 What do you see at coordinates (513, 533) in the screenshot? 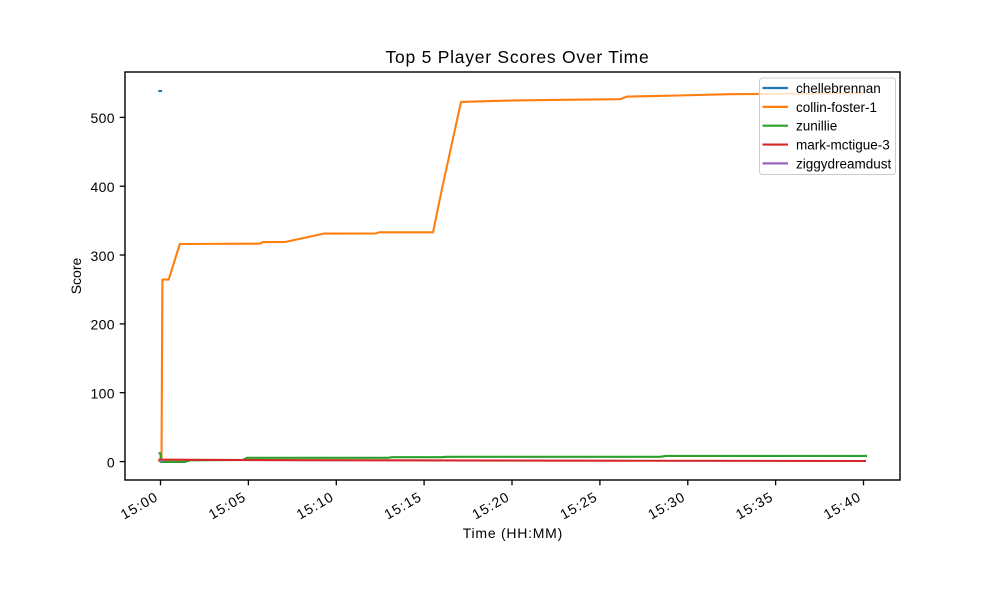
I see `svg-text: Time (HH:MM)` at bounding box center [513, 533].